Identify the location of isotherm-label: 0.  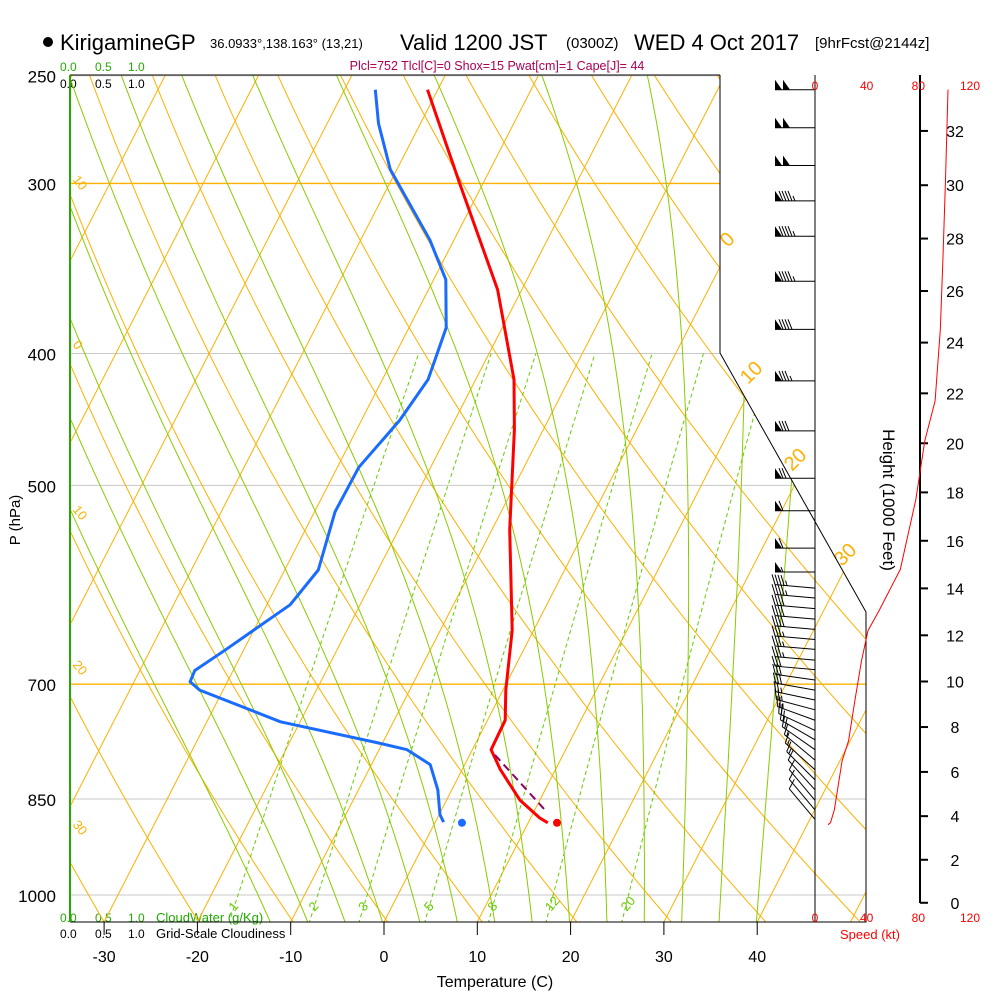
(727, 239).